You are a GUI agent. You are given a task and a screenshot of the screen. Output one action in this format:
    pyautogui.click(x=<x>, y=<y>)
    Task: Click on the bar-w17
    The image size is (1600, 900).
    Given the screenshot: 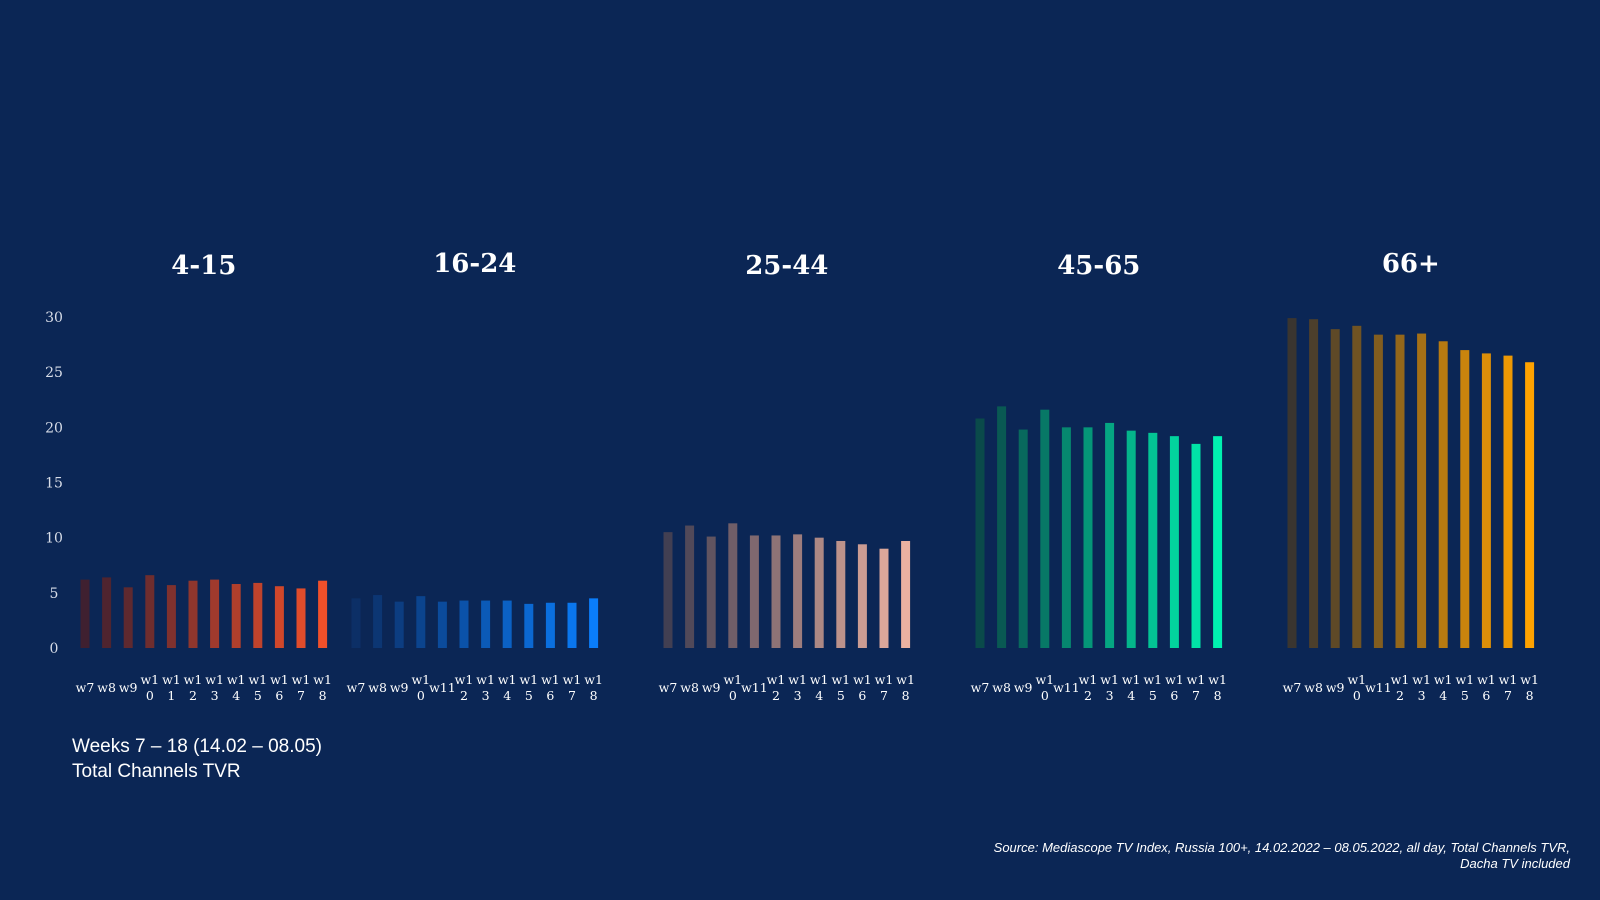 What is the action you would take?
    pyautogui.click(x=884, y=598)
    